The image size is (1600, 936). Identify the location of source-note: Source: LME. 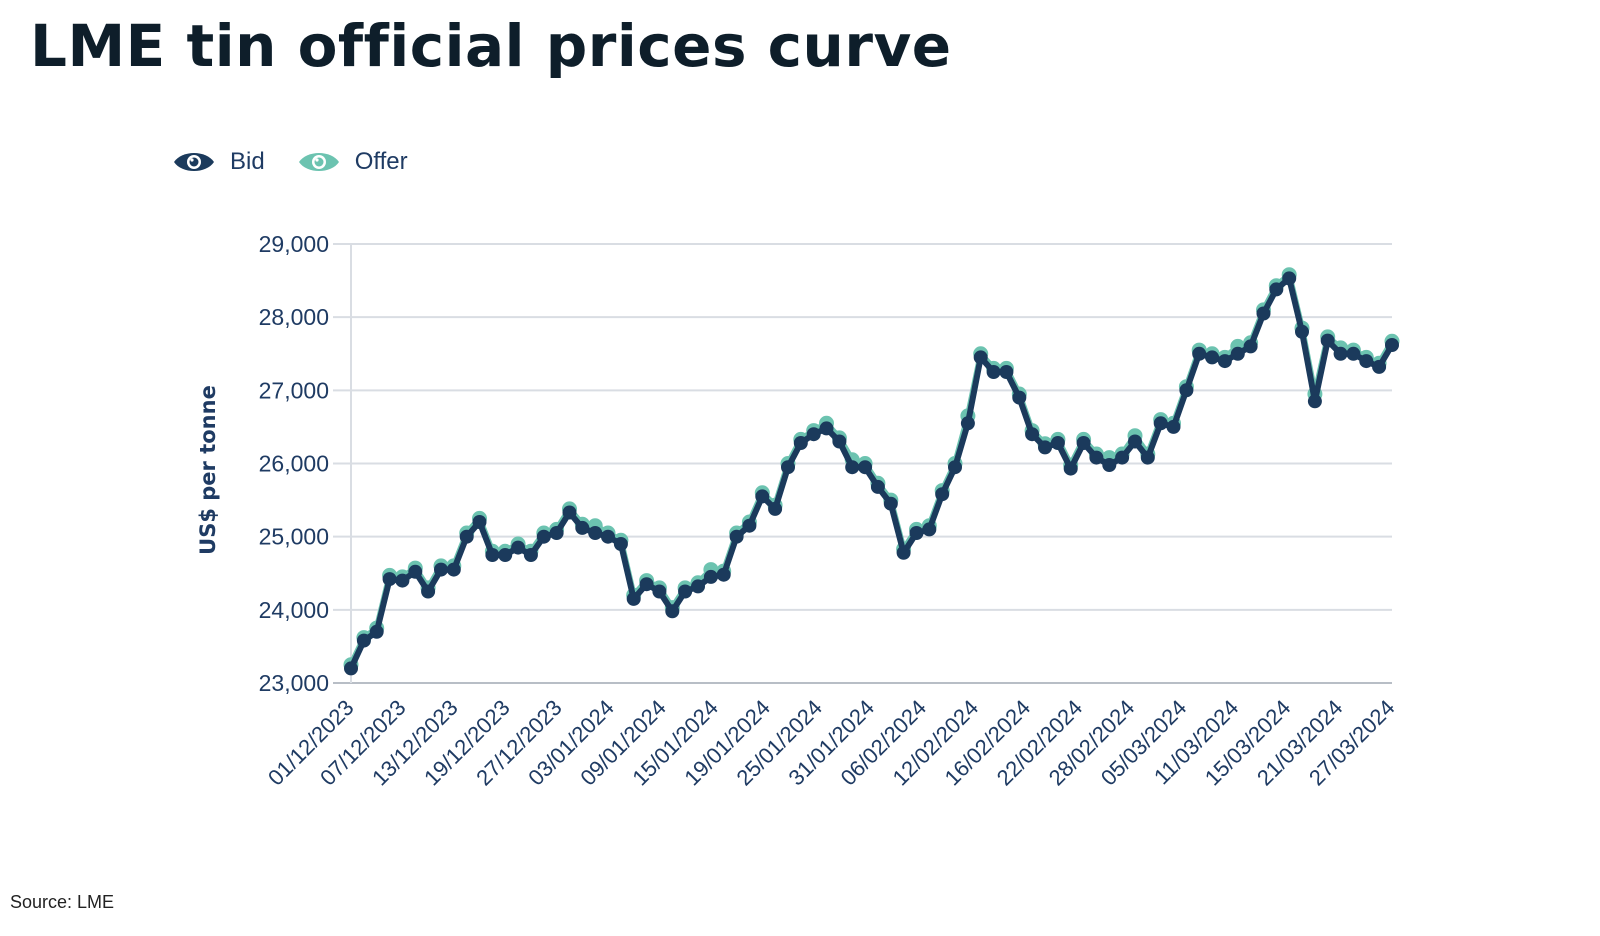
(62, 902).